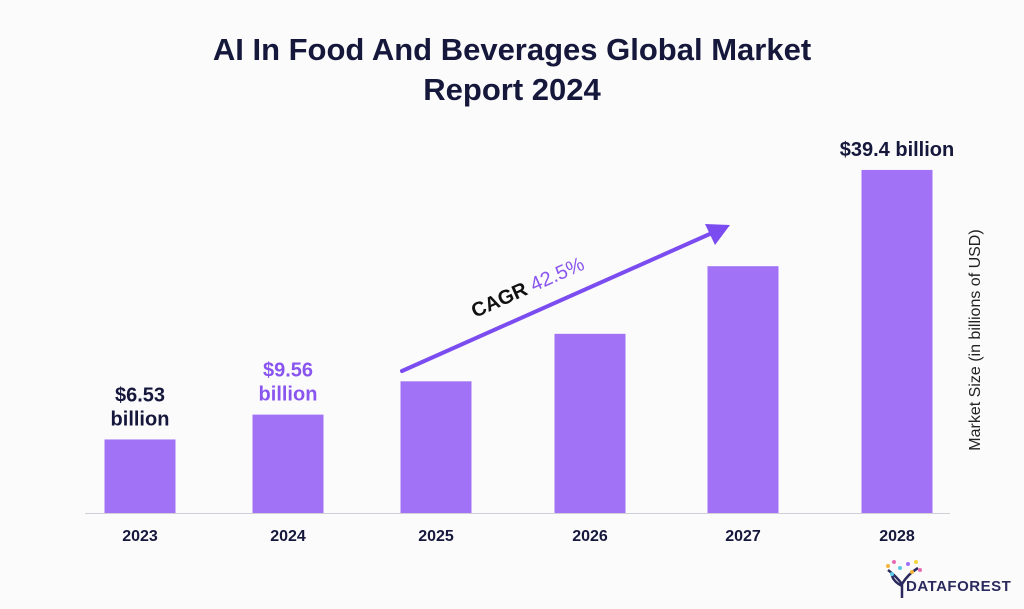 The width and height of the screenshot is (1024, 609). Describe the element at coordinates (557, 274) in the screenshot. I see `cagr-value: 42.5%` at that location.